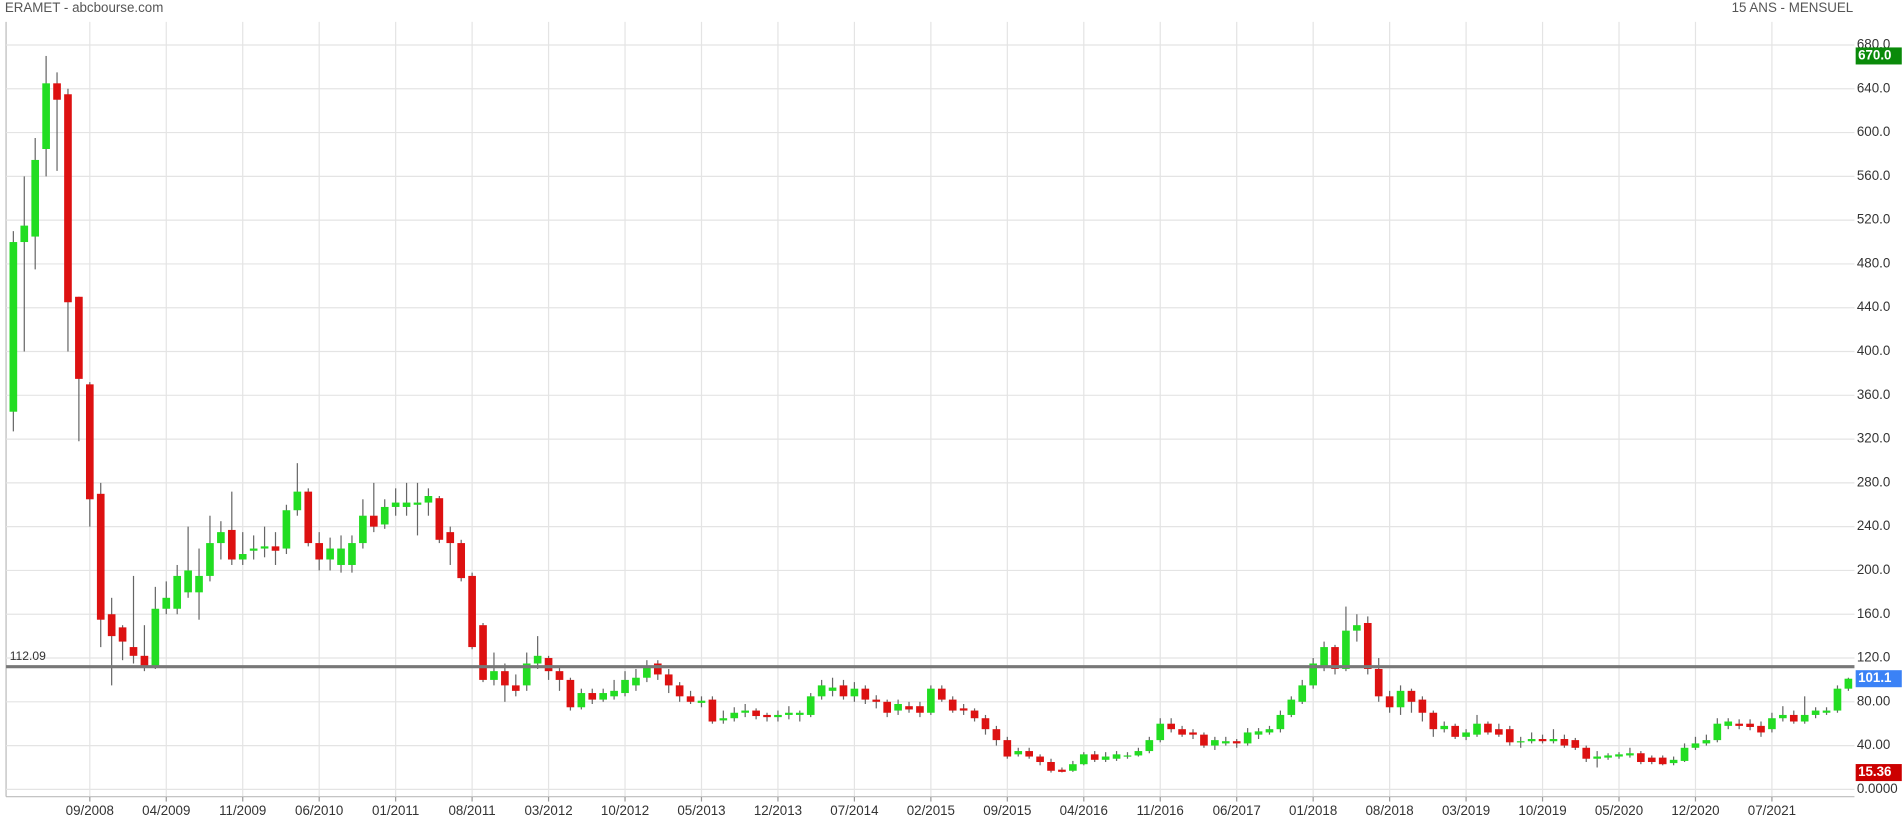  What do you see at coordinates (28, 656) in the screenshot?
I see `reference-label: 112.09` at bounding box center [28, 656].